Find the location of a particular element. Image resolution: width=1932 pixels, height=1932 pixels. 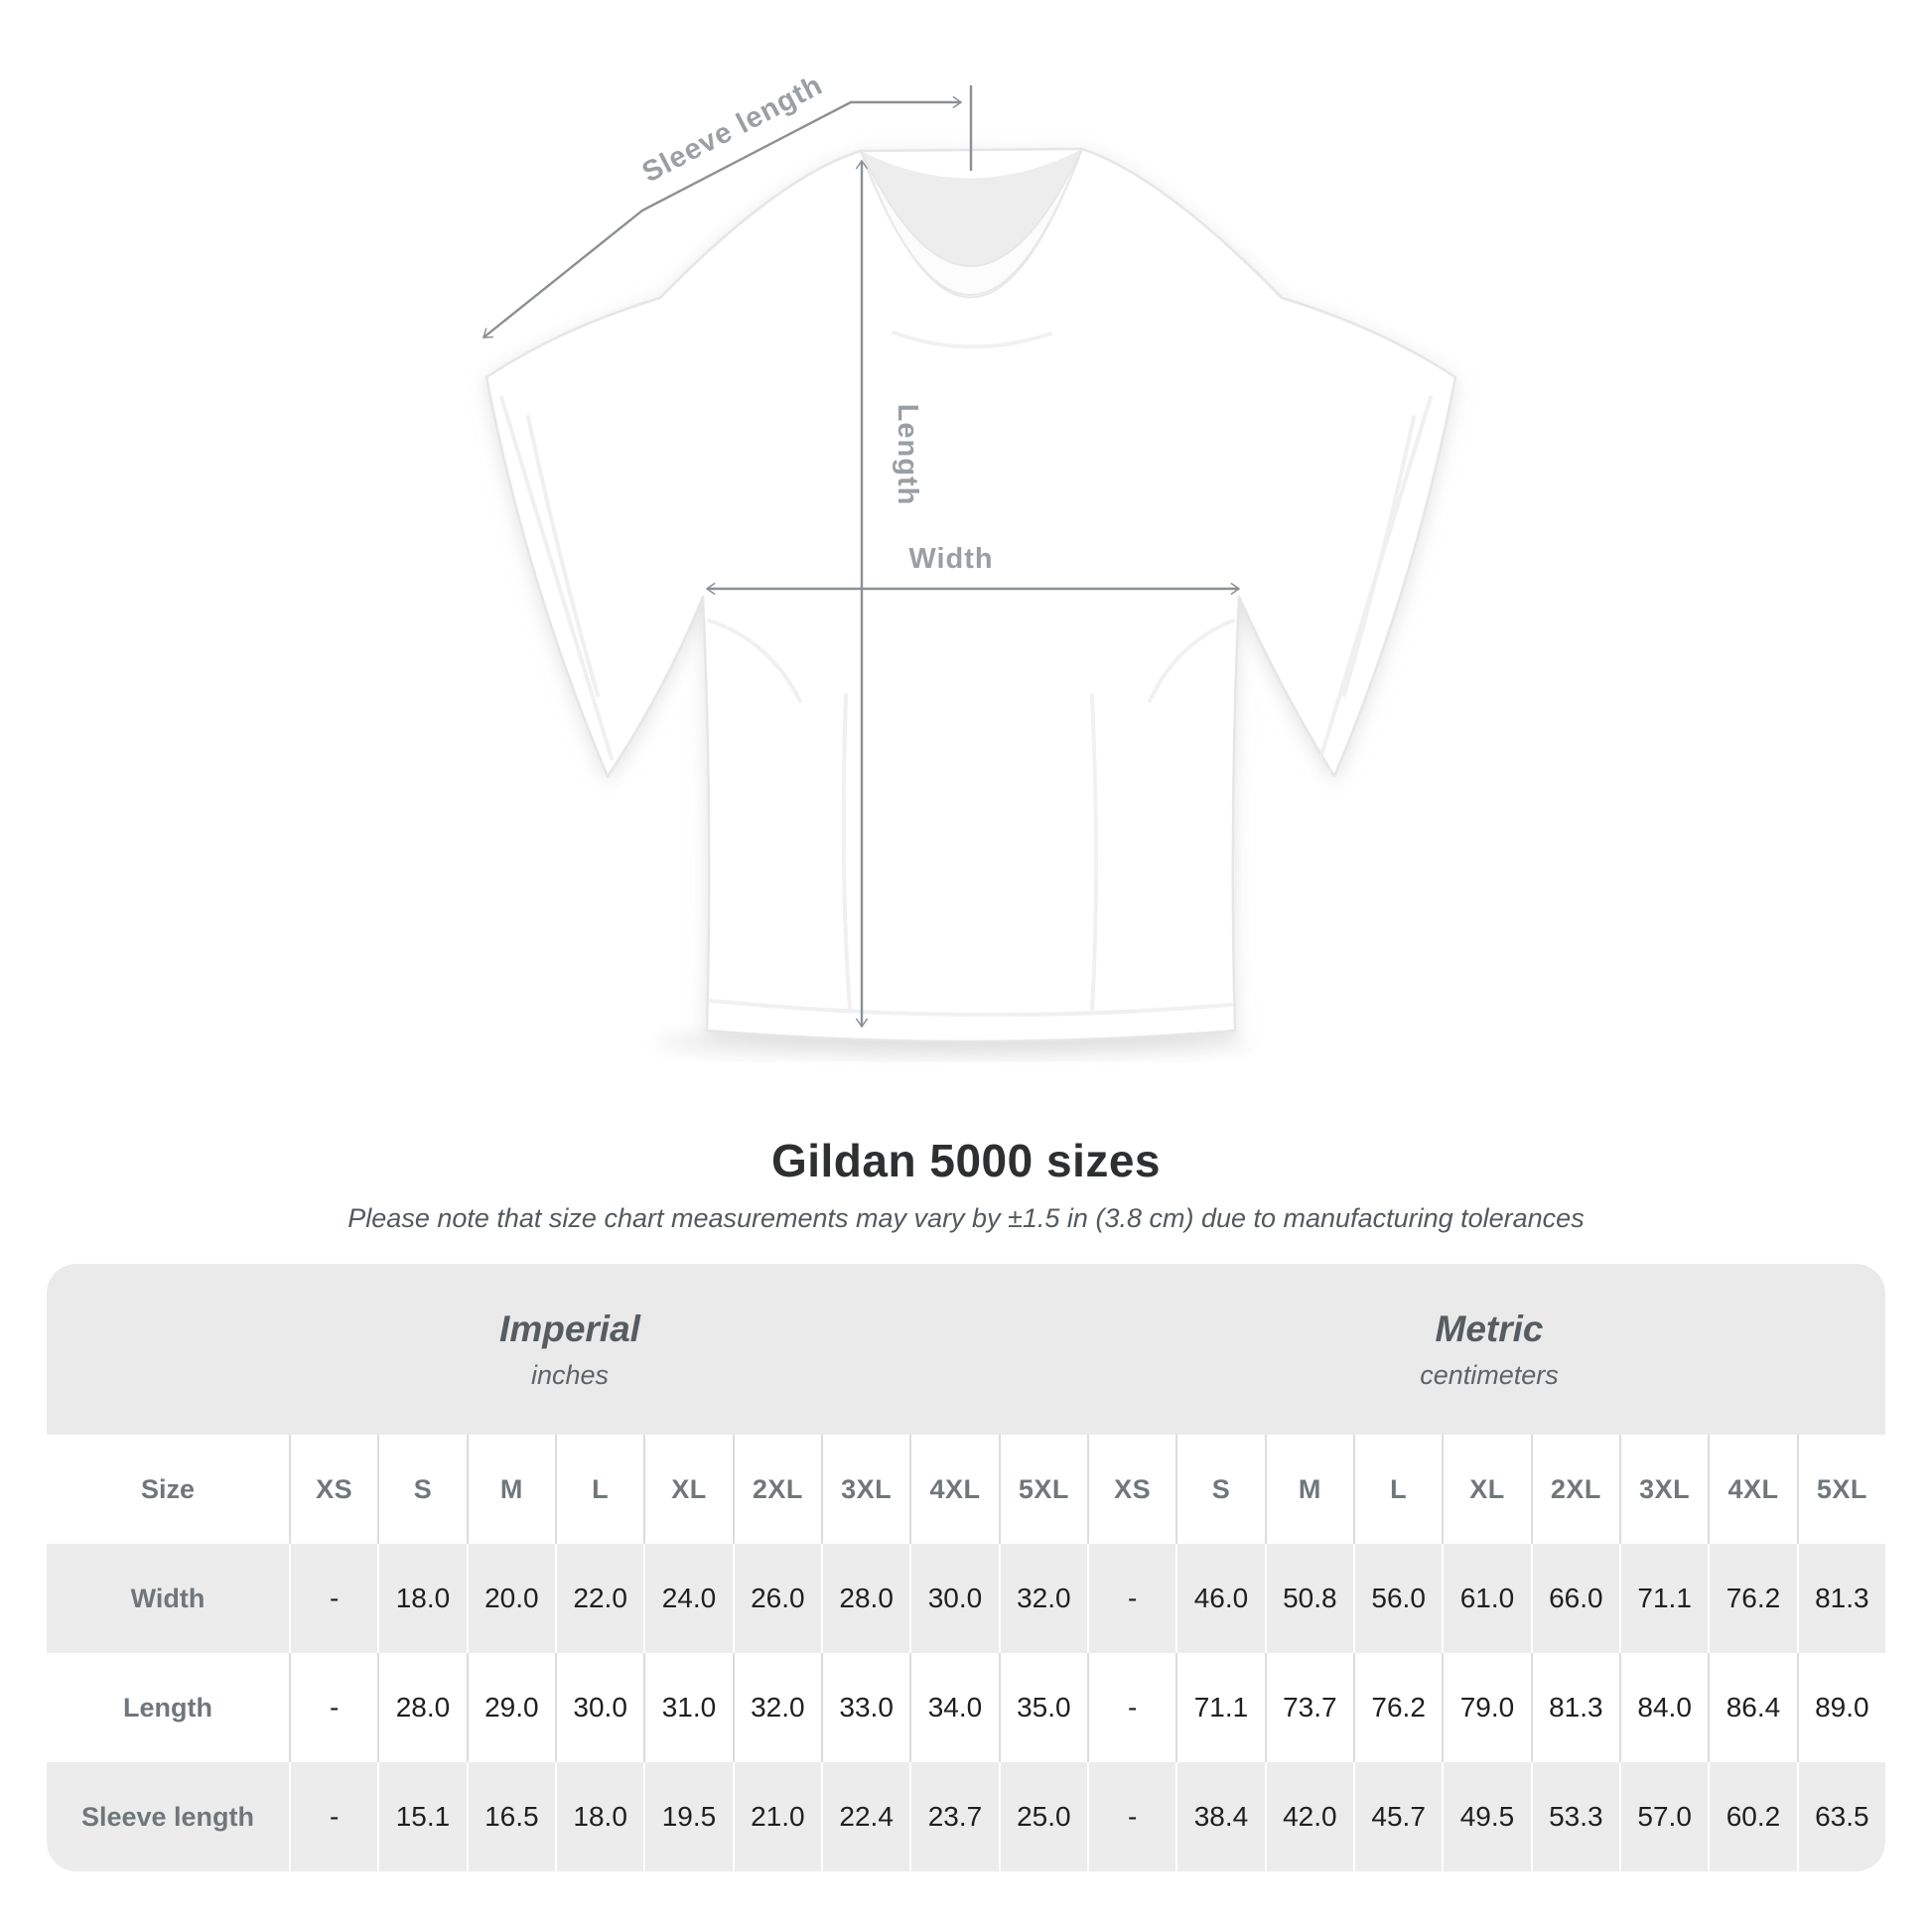

width-annotation: Width is located at coordinates (973, 569).